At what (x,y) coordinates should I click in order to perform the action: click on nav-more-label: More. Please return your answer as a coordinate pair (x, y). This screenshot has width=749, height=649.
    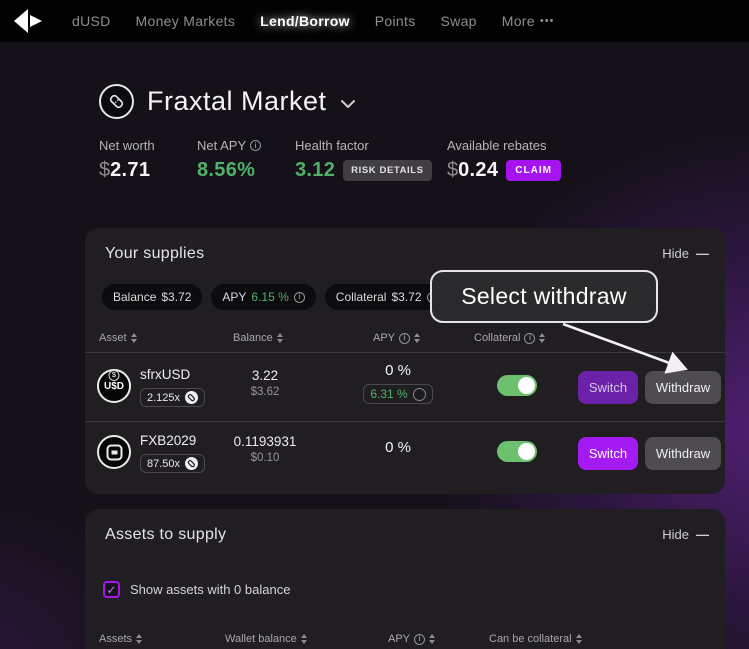
    Looking at the image, I should click on (518, 21).